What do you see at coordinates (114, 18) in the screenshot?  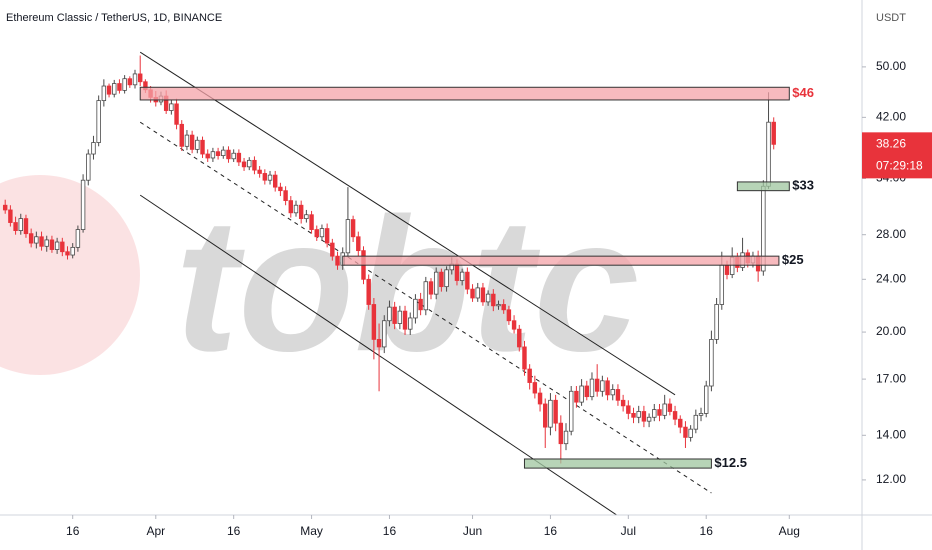 I see `chart-title: Ethereum Classic / TetherUS, 1D, BINANCE` at bounding box center [114, 18].